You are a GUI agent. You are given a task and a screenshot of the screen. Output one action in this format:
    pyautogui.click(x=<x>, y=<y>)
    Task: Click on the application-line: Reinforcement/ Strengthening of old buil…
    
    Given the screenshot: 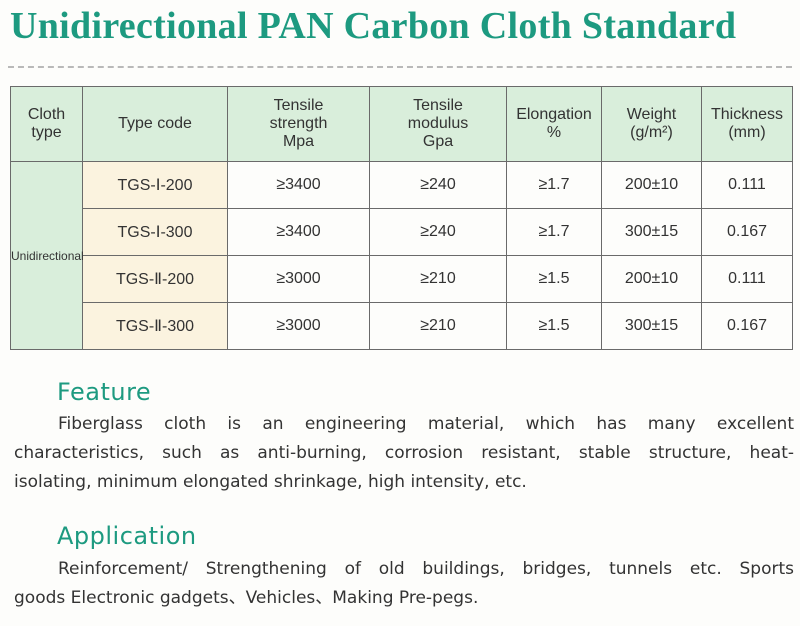 What is the action you would take?
    pyautogui.click(x=426, y=569)
    